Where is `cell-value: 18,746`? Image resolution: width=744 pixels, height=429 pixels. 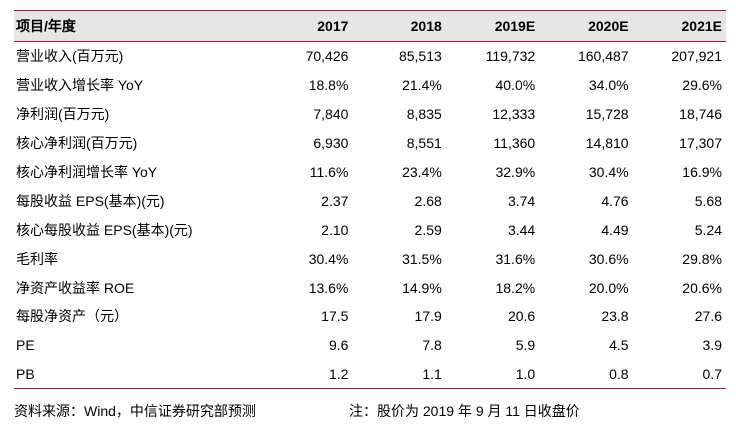 cell-value: 18,746 is located at coordinates (700, 114).